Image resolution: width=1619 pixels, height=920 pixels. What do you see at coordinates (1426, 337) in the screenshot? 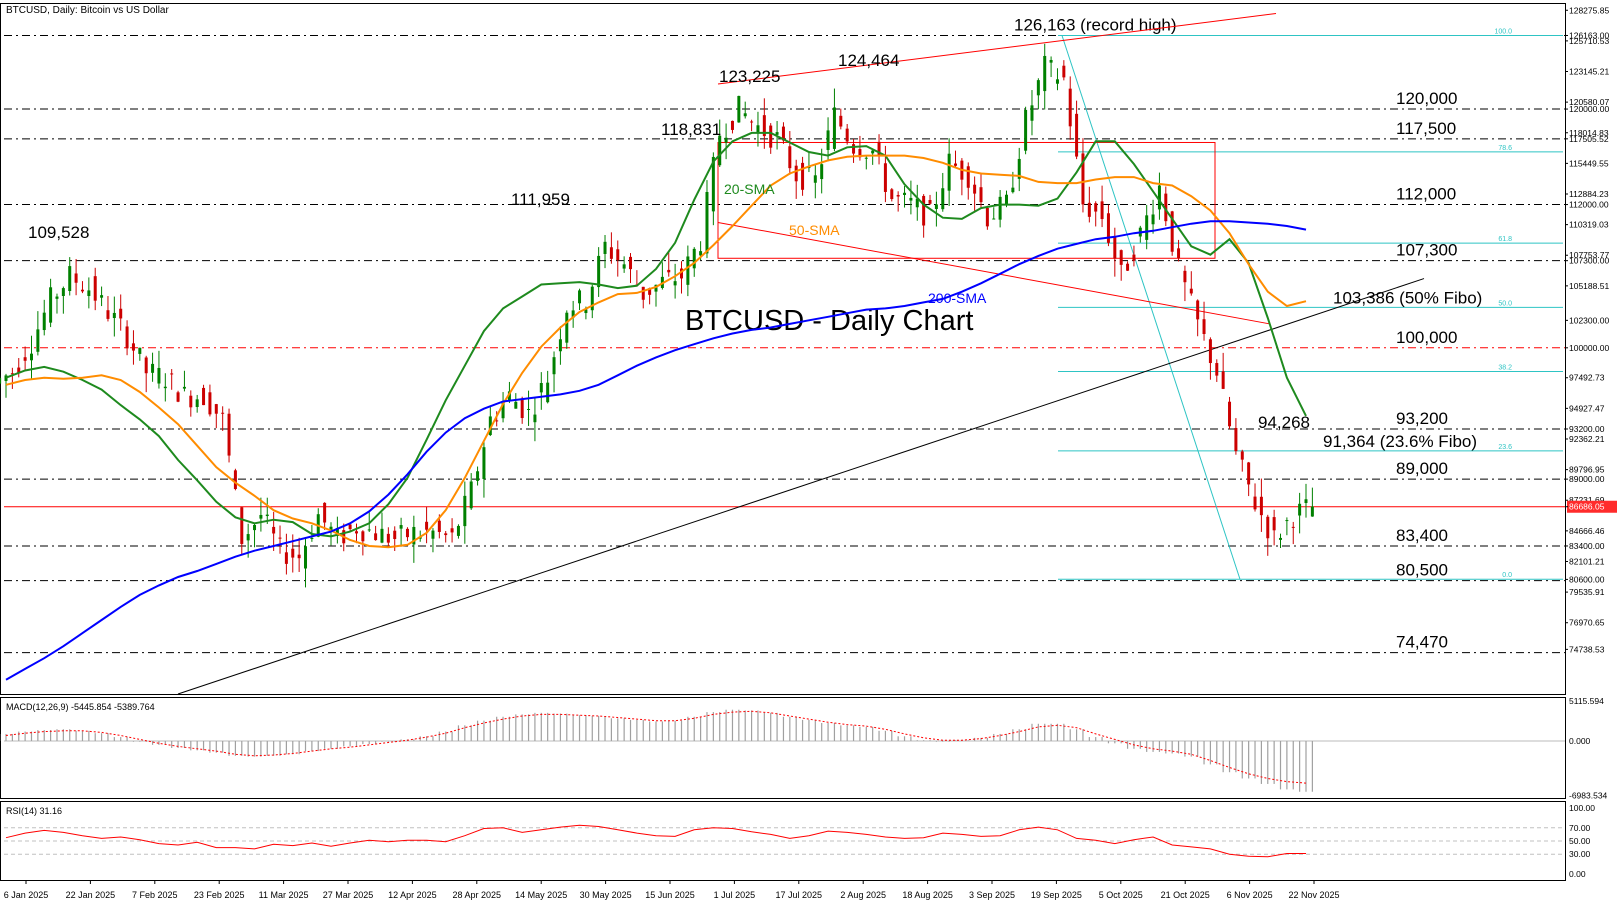
I see `level-label: 100,000` at bounding box center [1426, 337].